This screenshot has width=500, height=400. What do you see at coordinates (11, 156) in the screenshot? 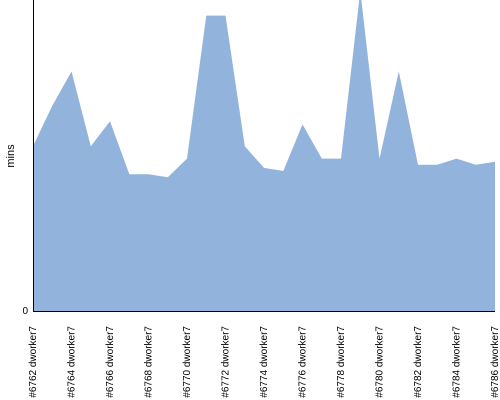
I see `y-axis-label: mins` at bounding box center [11, 156].